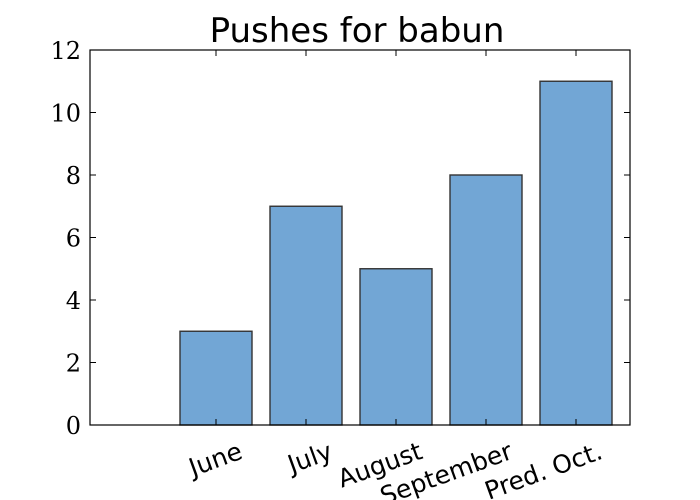 The image size is (700, 500). Describe the element at coordinates (73, 176) in the screenshot. I see `y-tick-label: 8` at that location.